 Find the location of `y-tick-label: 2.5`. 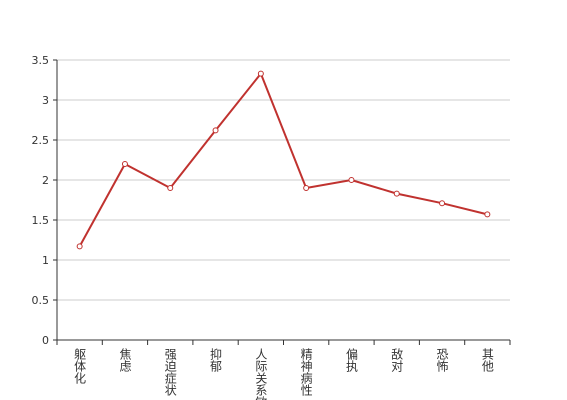

y-tick-label: 2.5 is located at coordinates (41, 140).